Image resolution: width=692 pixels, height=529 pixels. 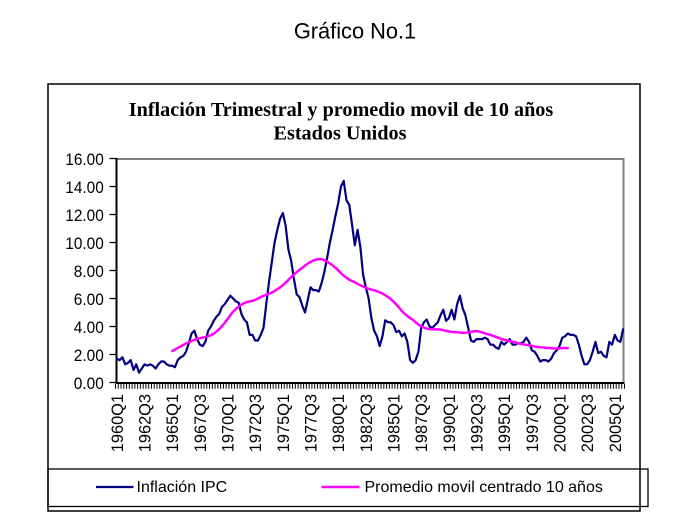 What do you see at coordinates (84, 244) in the screenshot?
I see `svg-text: 10.00` at bounding box center [84, 244].